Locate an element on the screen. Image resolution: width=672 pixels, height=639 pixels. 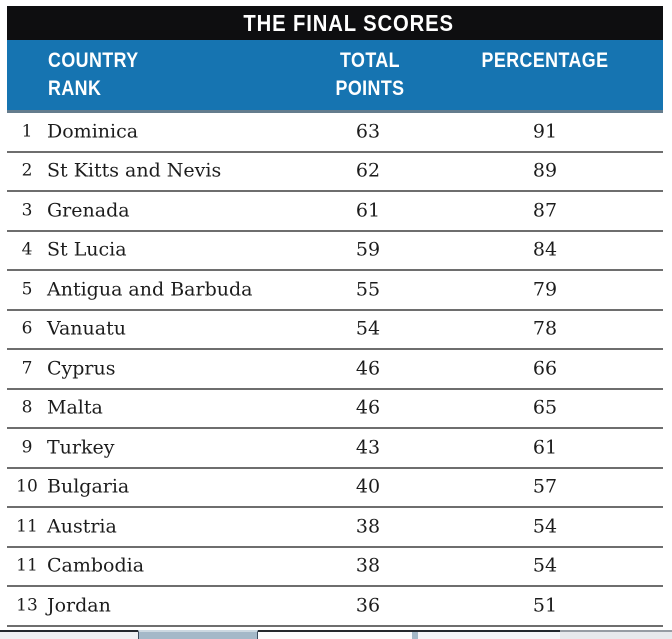
table-title-bar: THE FINAL SCORES is located at coordinates (335, 23).